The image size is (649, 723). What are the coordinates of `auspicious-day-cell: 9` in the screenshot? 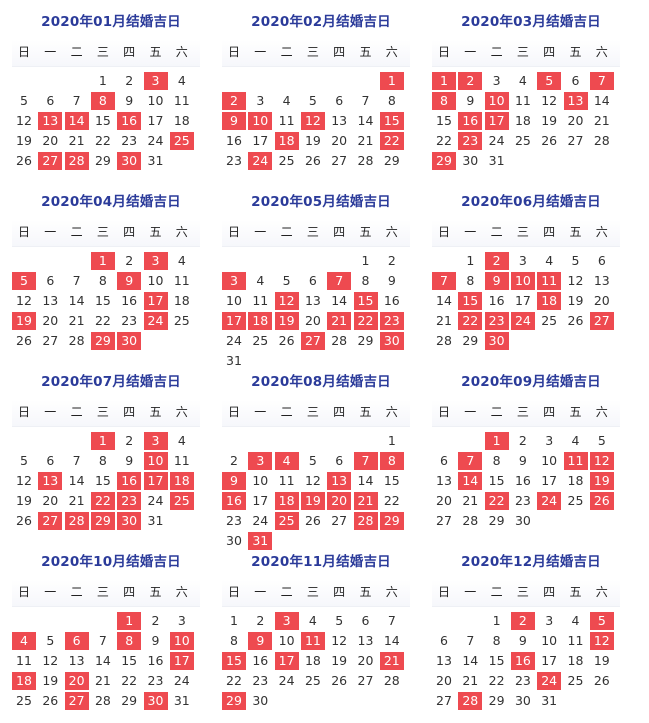 It's located at (260, 641).